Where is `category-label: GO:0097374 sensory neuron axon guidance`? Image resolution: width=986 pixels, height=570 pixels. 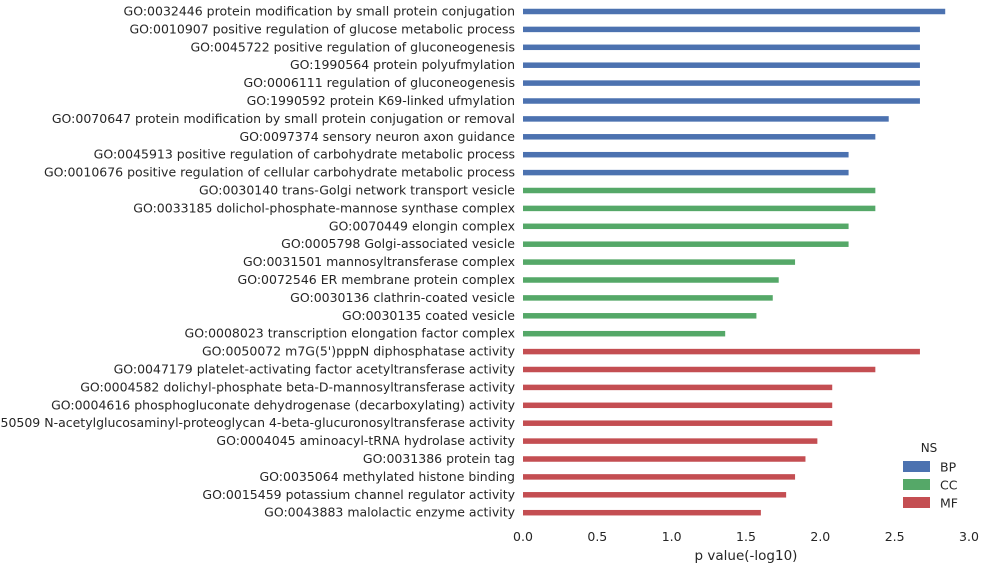 category-label: GO:0097374 sensory neuron axon guidance is located at coordinates (377, 136).